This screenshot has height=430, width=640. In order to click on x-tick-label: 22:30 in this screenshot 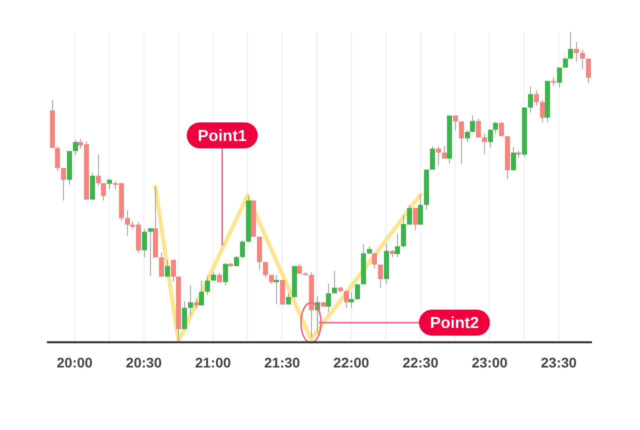, I will do `click(420, 362)`.